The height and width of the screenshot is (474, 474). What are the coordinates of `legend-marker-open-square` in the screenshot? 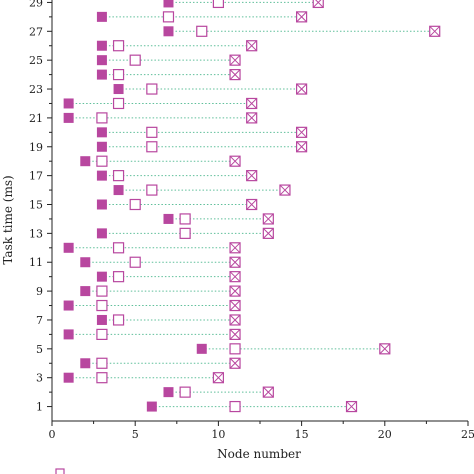 It's located at (60, 471).